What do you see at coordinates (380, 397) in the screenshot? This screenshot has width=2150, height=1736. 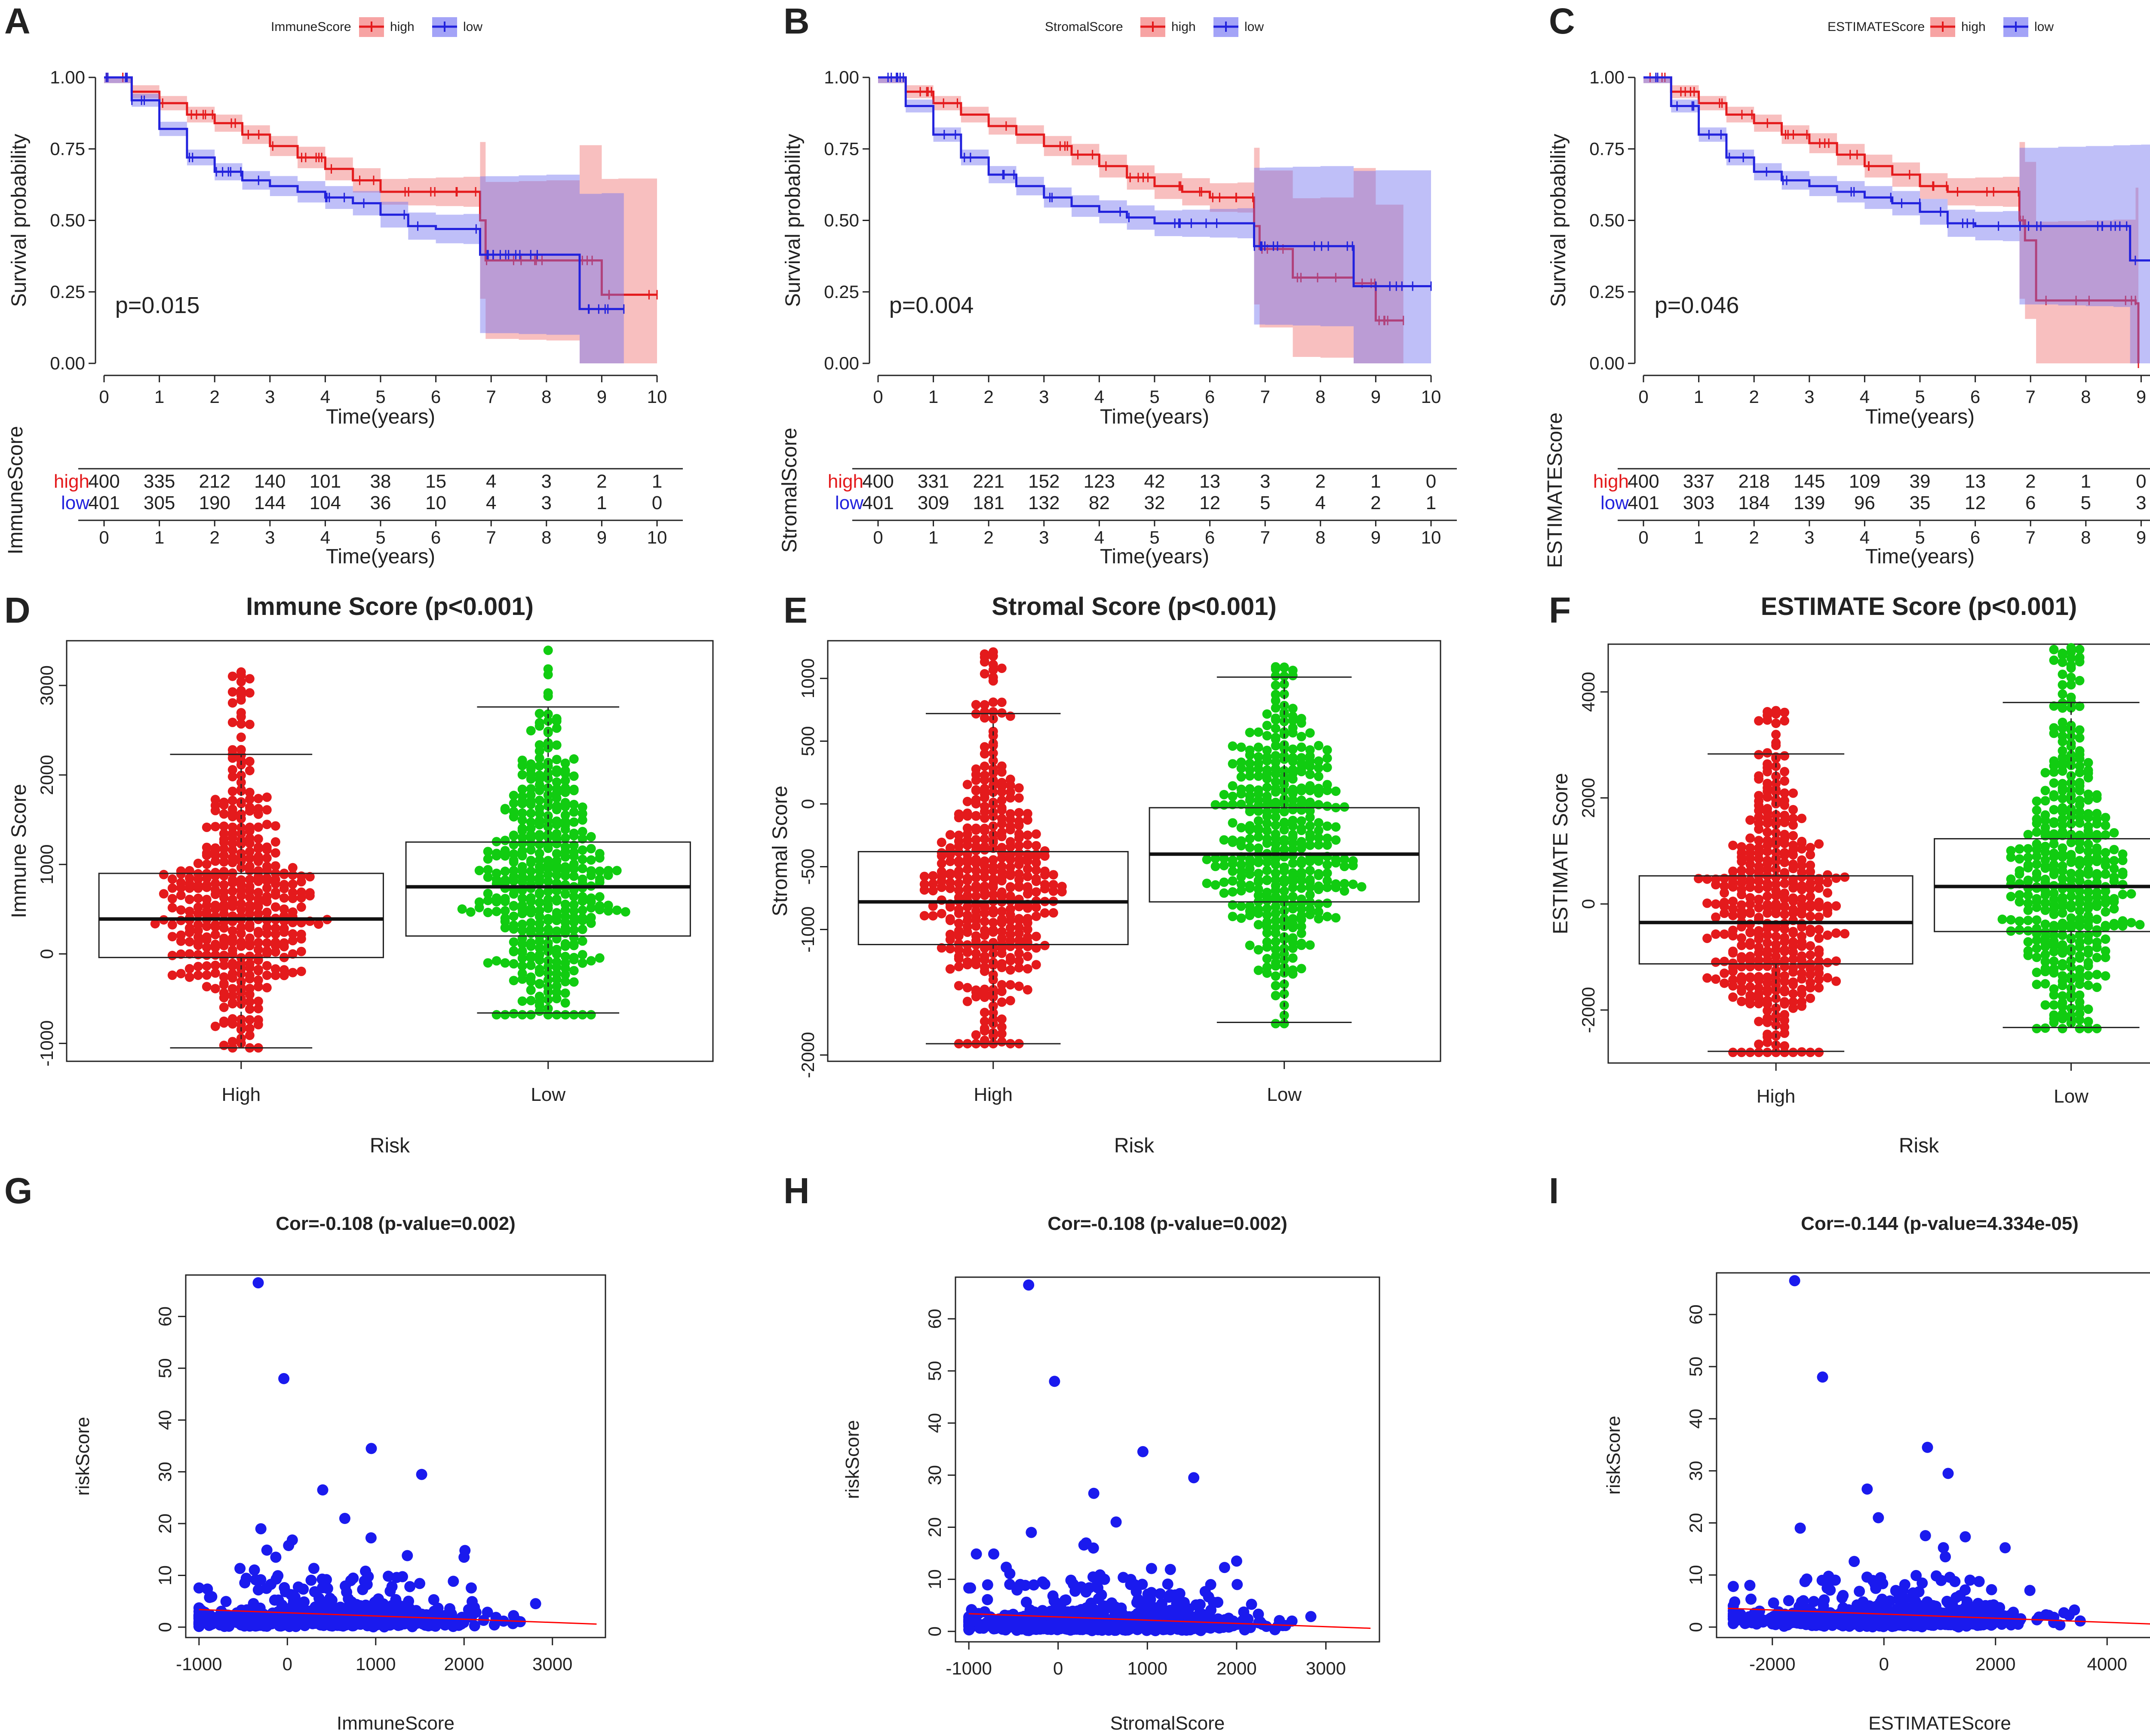 I see `x-tick-label: 5` at bounding box center [380, 397].